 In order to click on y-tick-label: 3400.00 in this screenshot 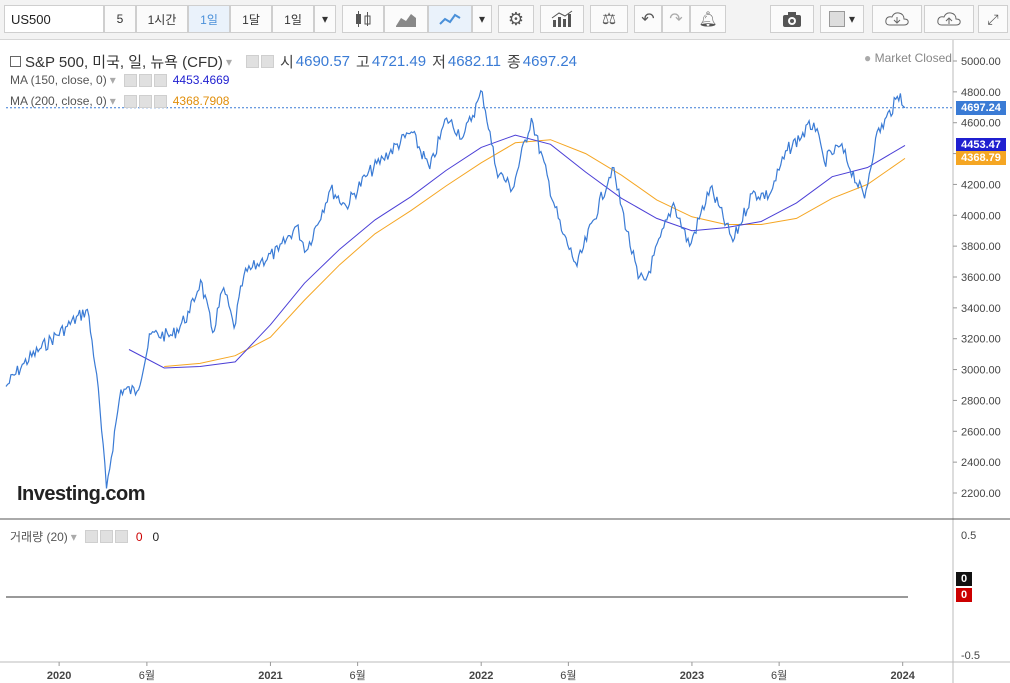, I will do `click(981, 309)`.